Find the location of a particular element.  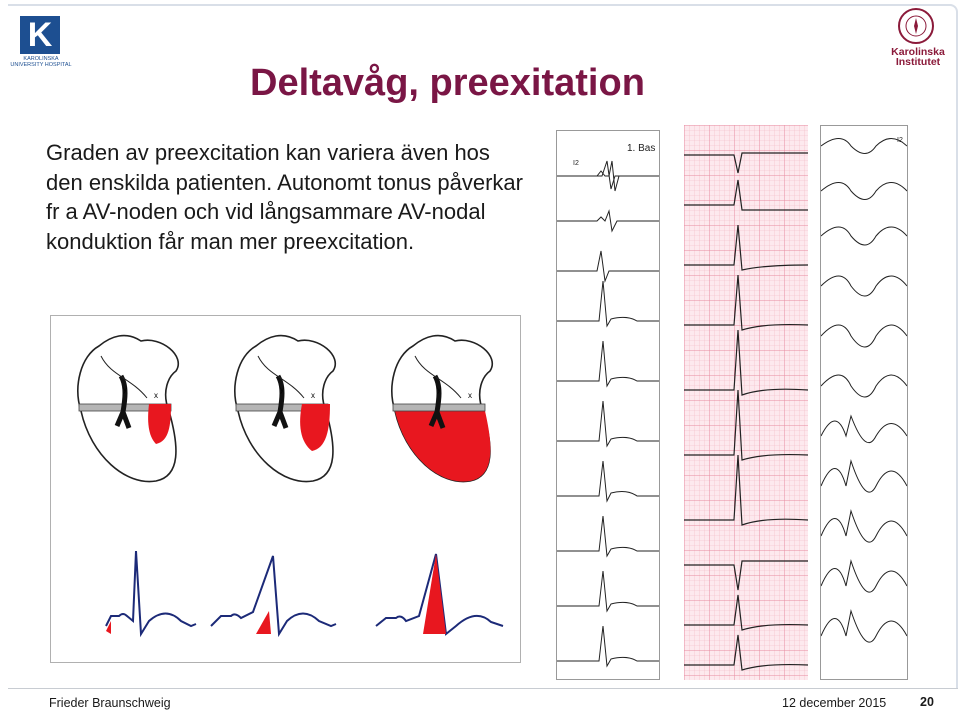

label-y-1: y is located at coordinates (125, 389).